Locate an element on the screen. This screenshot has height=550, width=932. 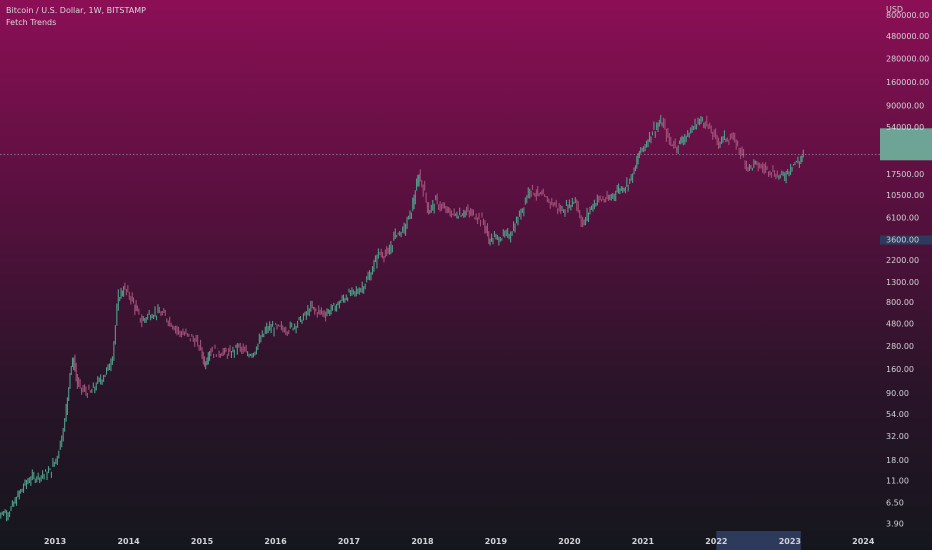
y-tick-label: 90.00 is located at coordinates (897, 393).